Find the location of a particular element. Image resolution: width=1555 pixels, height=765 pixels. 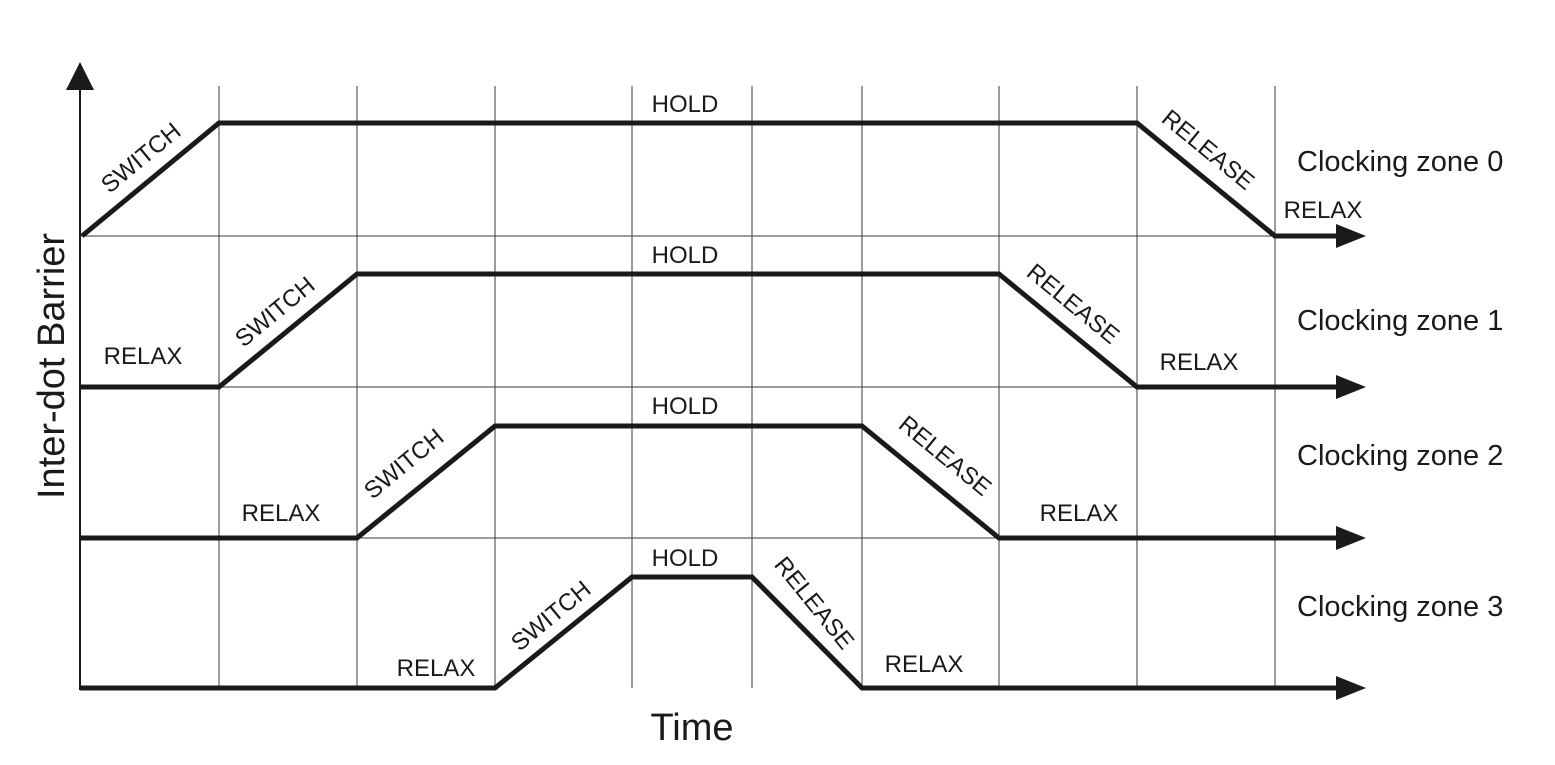

zone-1-hold-label: HOLD is located at coordinates (685, 255).